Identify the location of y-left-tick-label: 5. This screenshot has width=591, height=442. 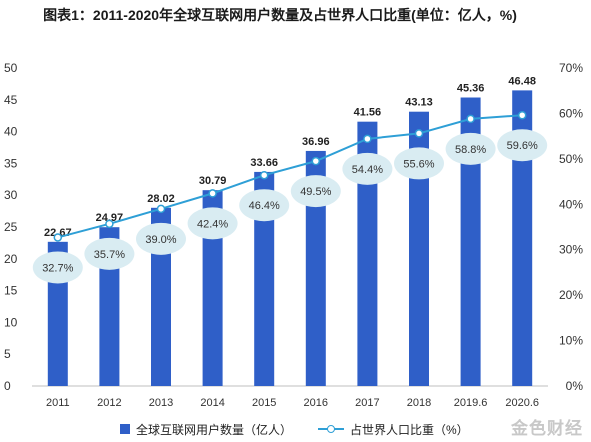
(7, 354).